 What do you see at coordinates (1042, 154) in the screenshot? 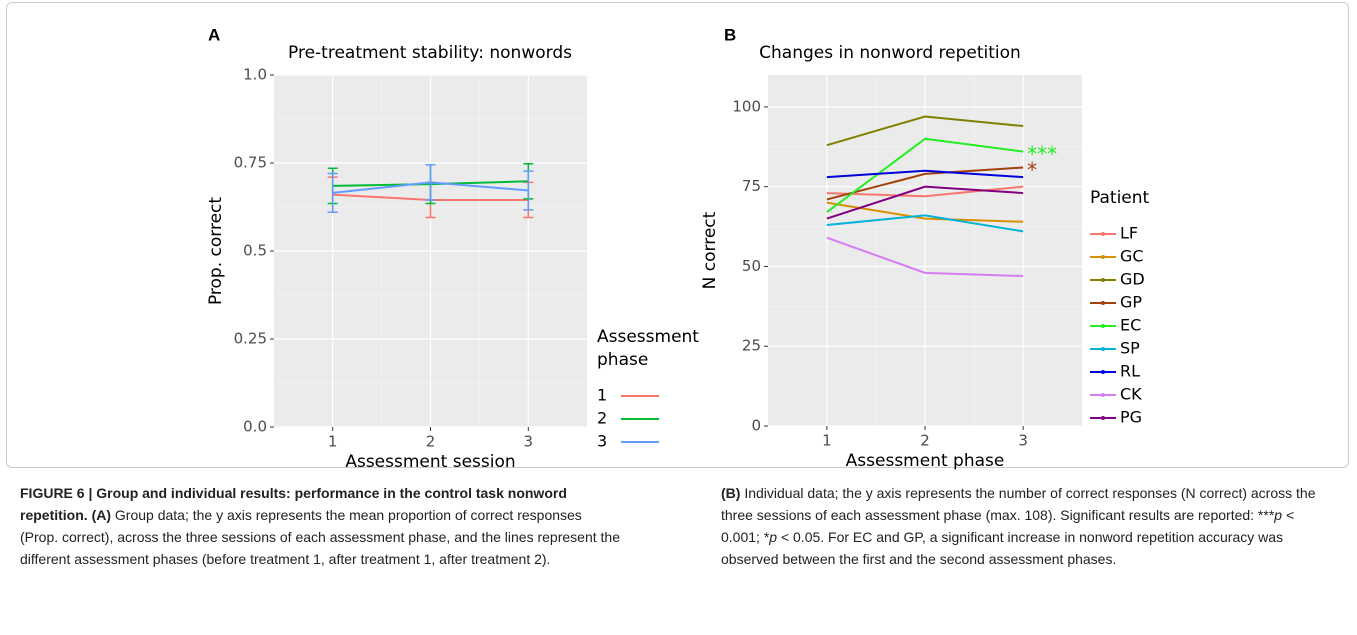
I see `significance-marker: ***` at bounding box center [1042, 154].